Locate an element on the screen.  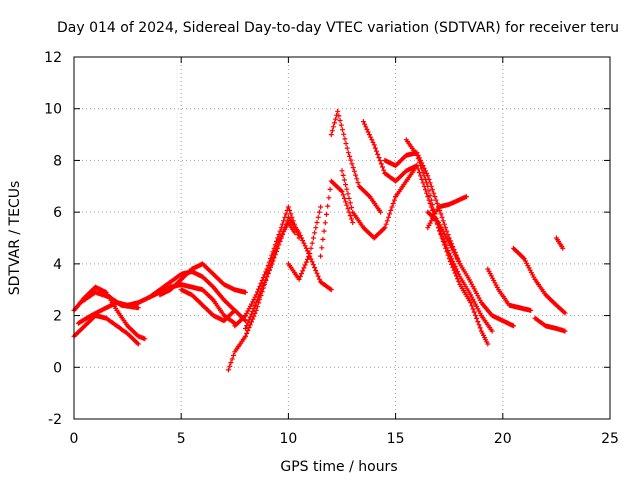
x-tick-label: 15 is located at coordinates (396, 439).